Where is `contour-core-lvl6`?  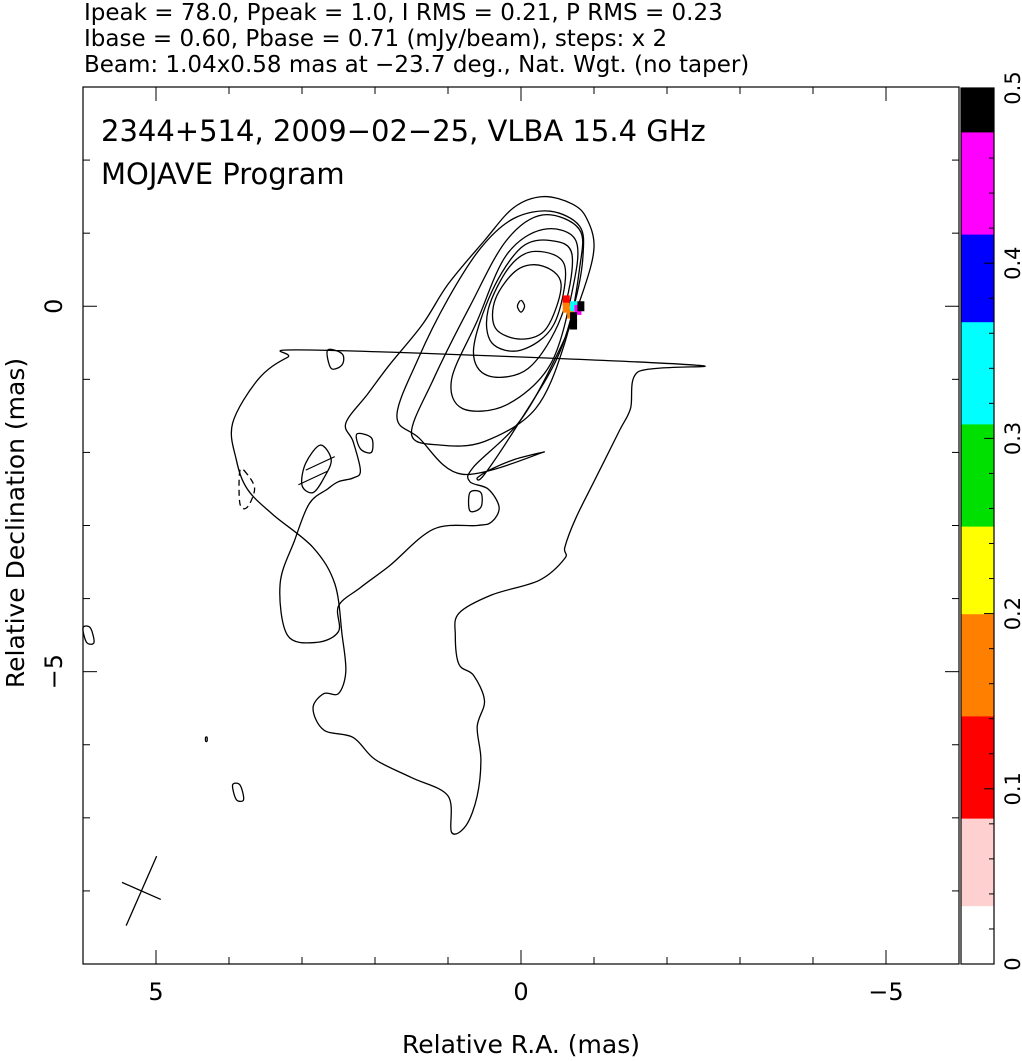
contour-core-lvl6 is located at coordinates (526, 301).